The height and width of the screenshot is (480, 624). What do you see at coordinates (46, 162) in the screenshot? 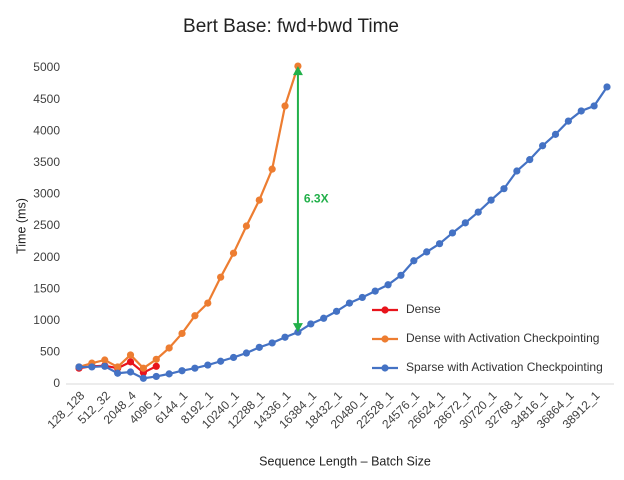
I see `y-tick-label: 3500` at bounding box center [46, 162].